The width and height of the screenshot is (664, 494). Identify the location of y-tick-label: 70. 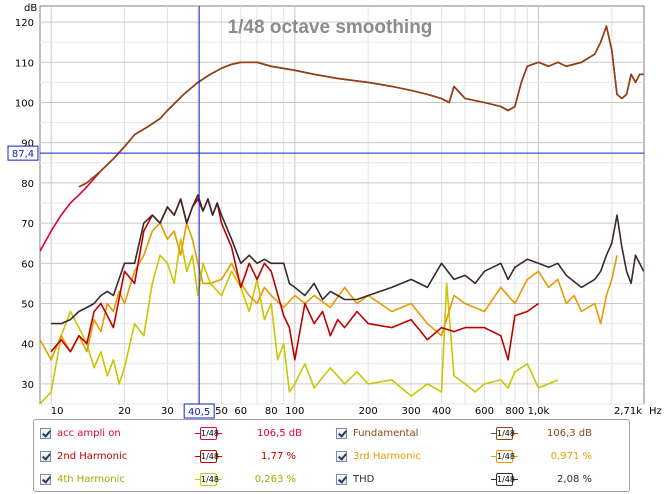
(27, 224).